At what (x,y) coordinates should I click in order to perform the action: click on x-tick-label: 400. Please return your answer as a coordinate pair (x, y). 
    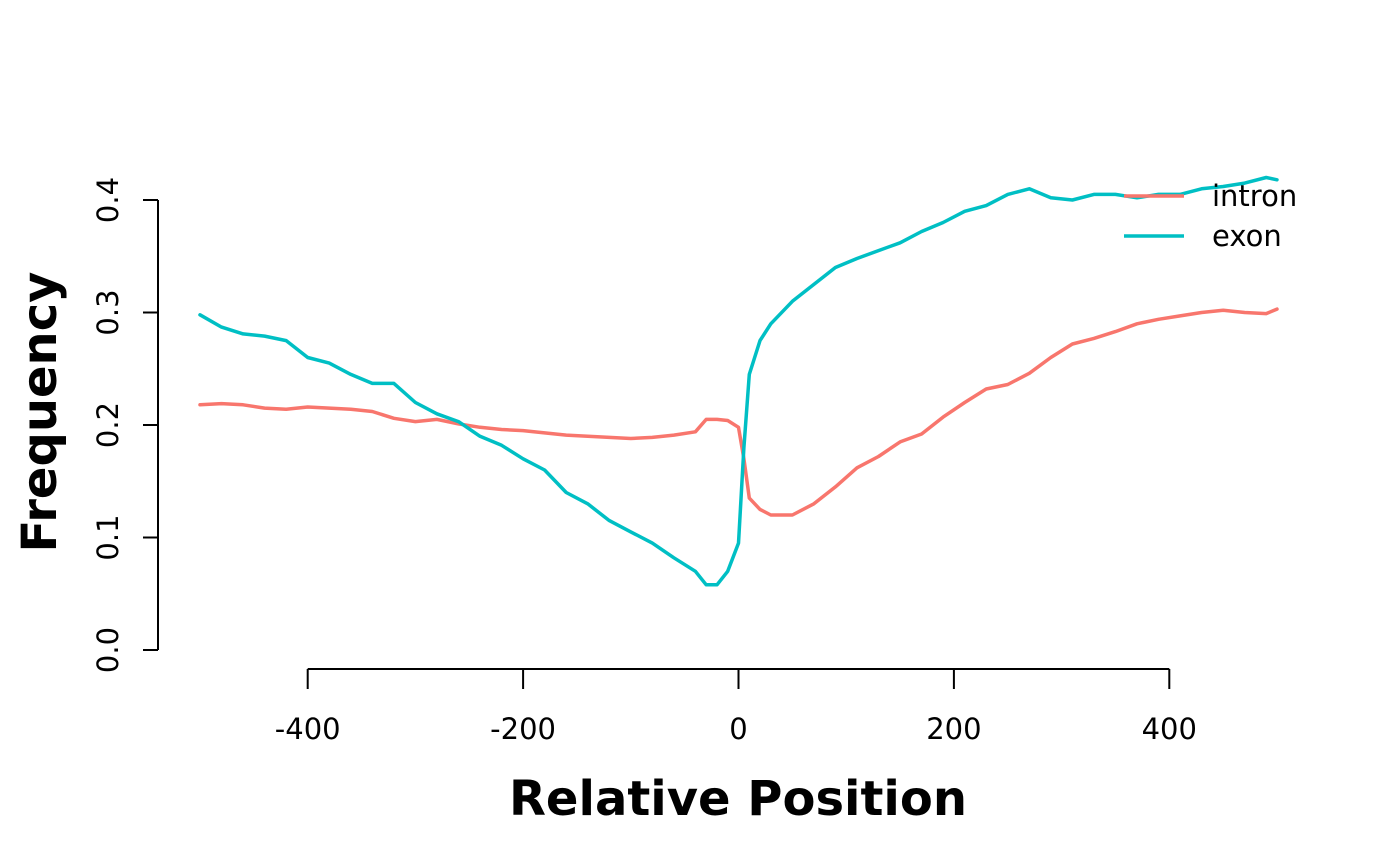
    Looking at the image, I should click on (1169, 729).